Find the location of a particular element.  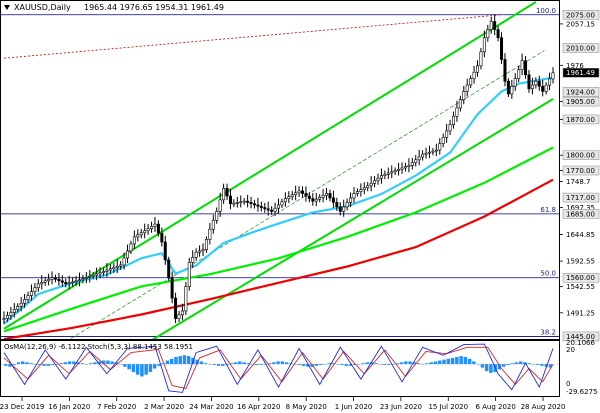

price-level-label: 1560.00 is located at coordinates (580, 278).